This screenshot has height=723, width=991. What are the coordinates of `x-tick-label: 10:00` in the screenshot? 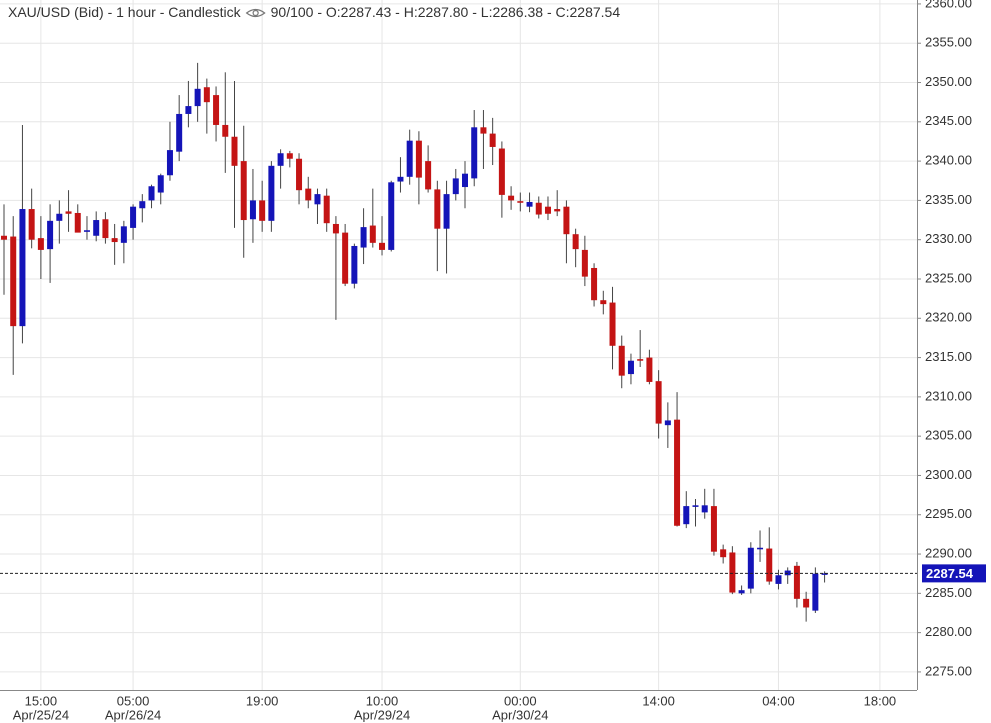 It's located at (382, 700).